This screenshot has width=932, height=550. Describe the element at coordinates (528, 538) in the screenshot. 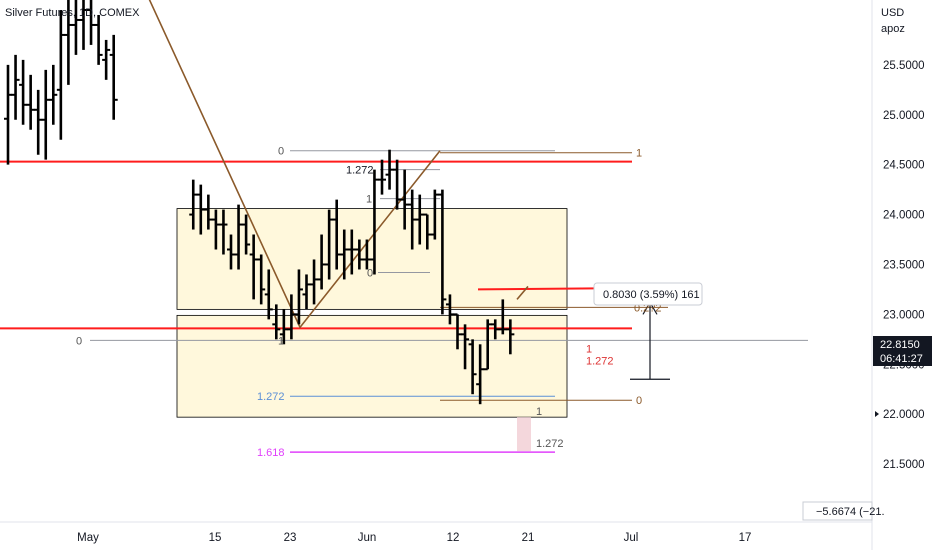

I see `time-tick-label: 21` at that location.